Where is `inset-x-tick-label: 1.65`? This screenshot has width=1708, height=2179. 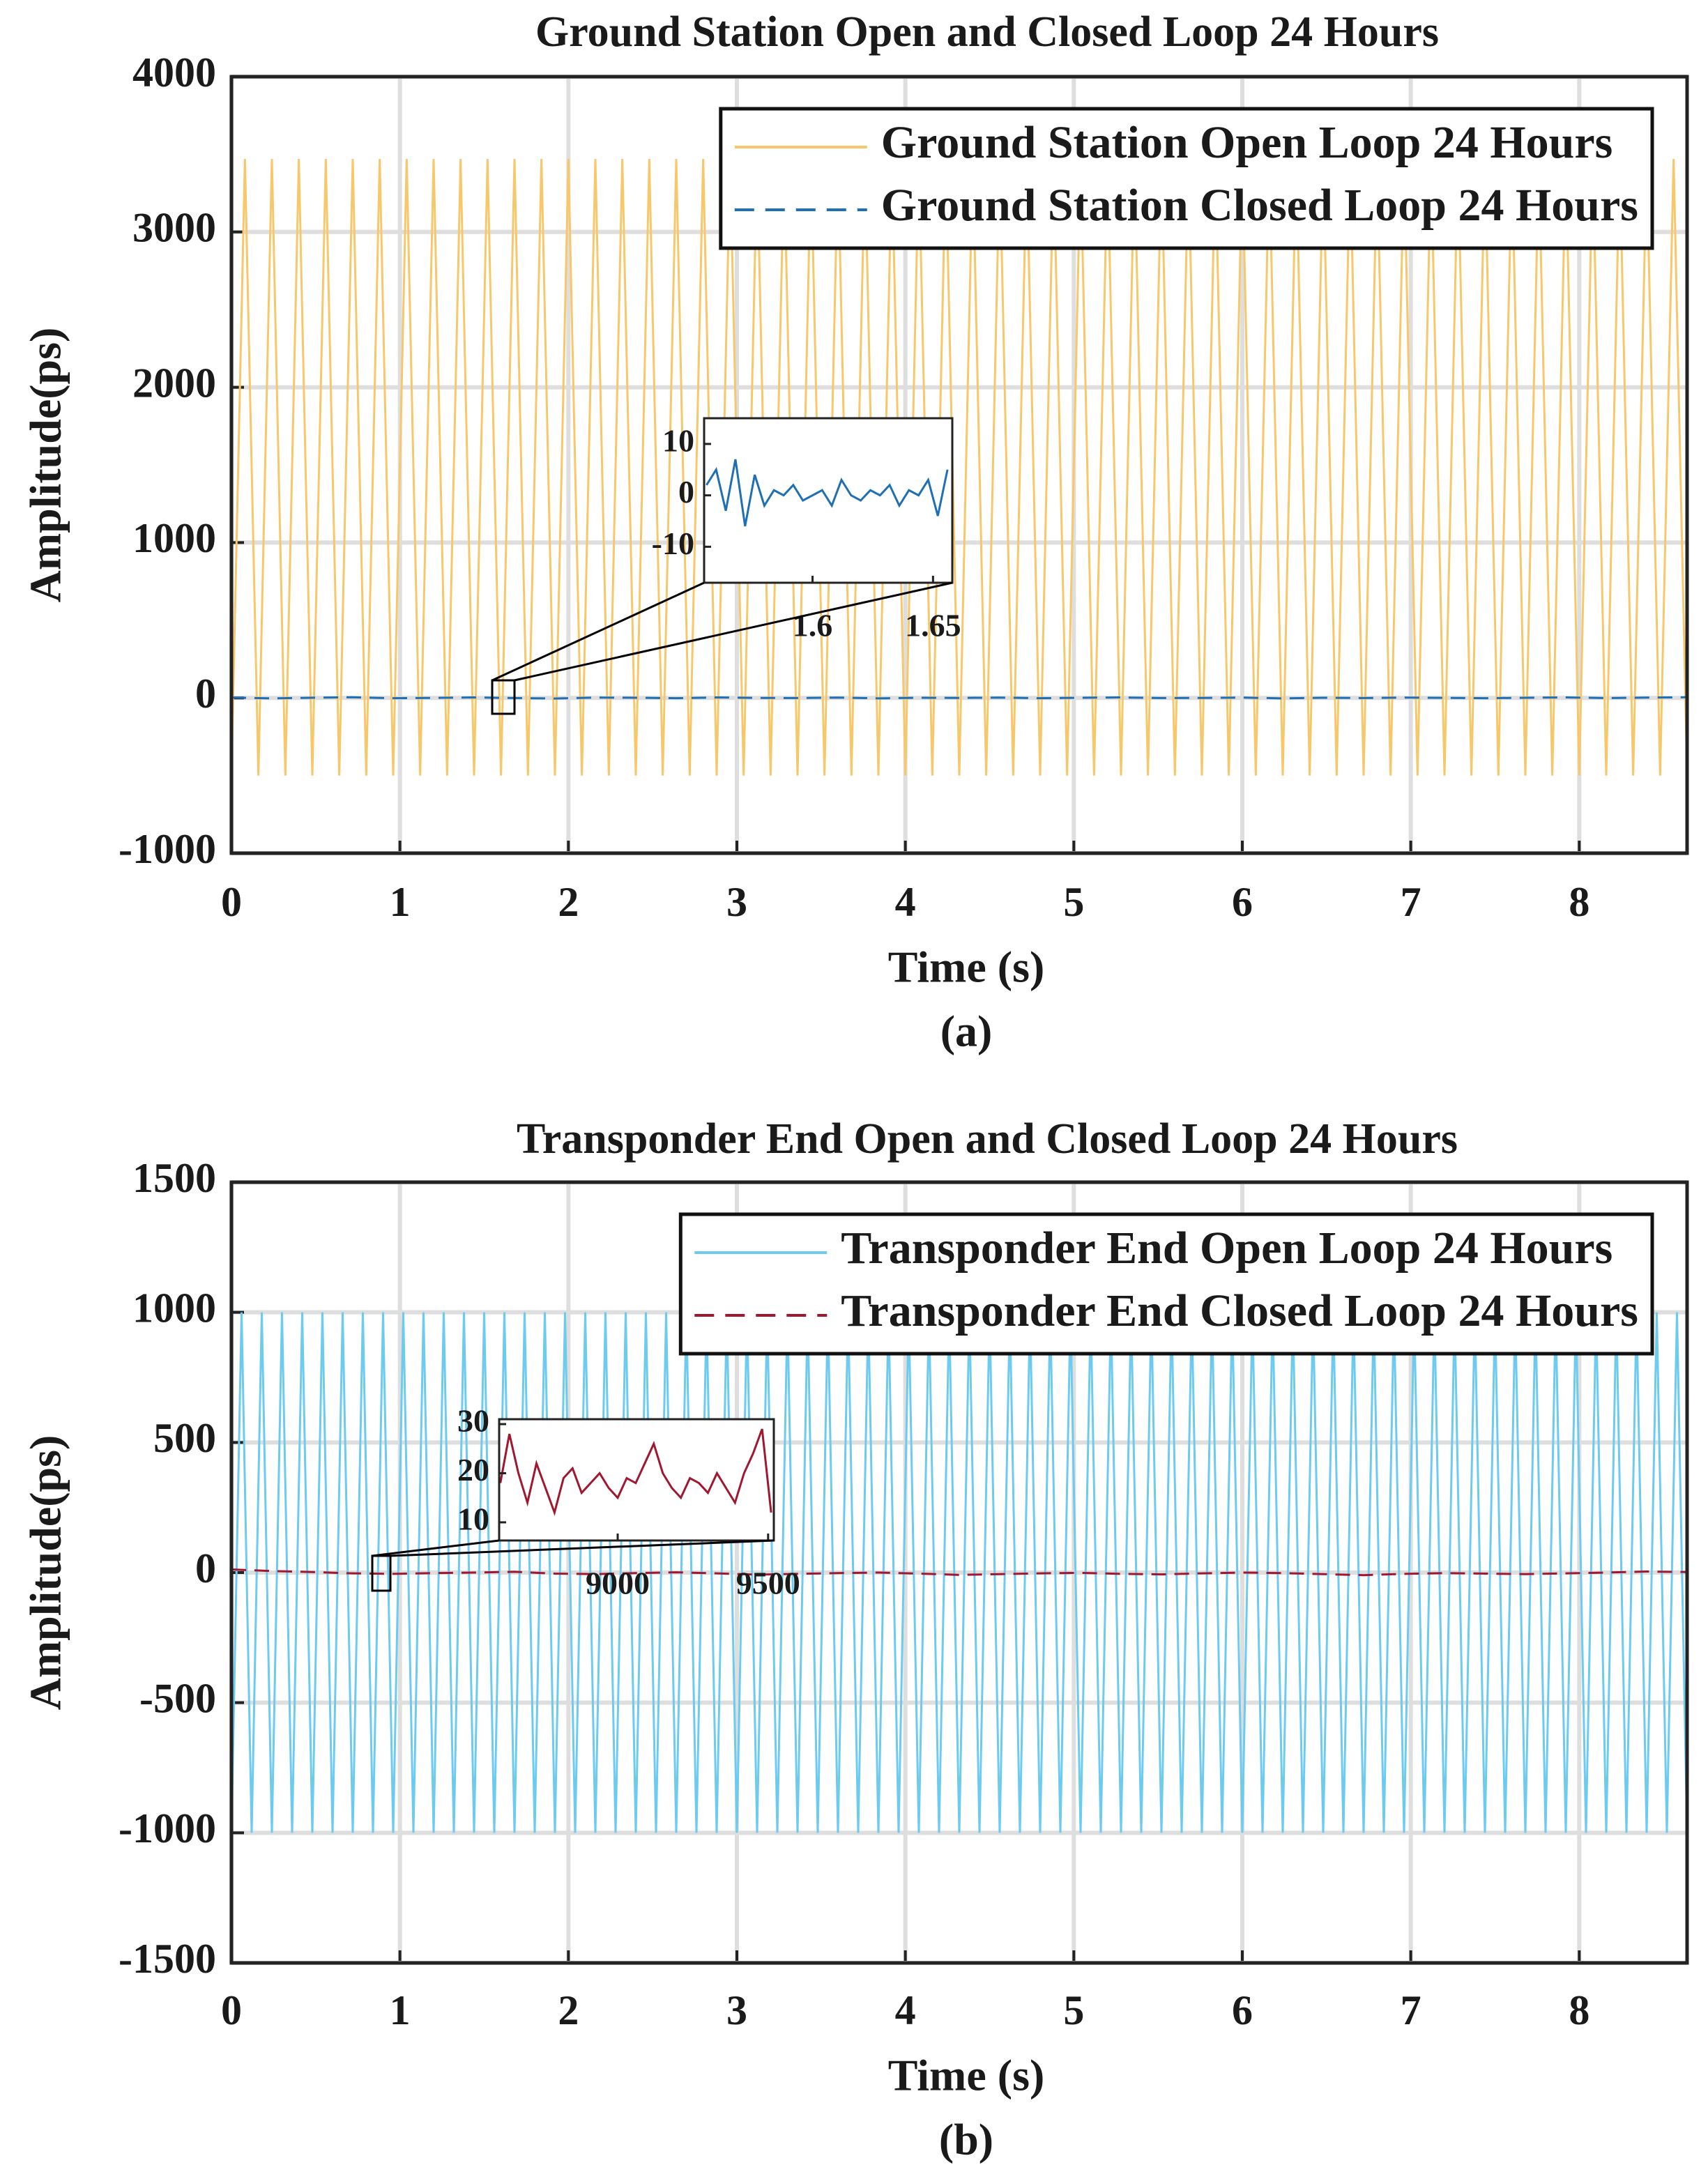 inset-x-tick-label: 1.65 is located at coordinates (933, 625).